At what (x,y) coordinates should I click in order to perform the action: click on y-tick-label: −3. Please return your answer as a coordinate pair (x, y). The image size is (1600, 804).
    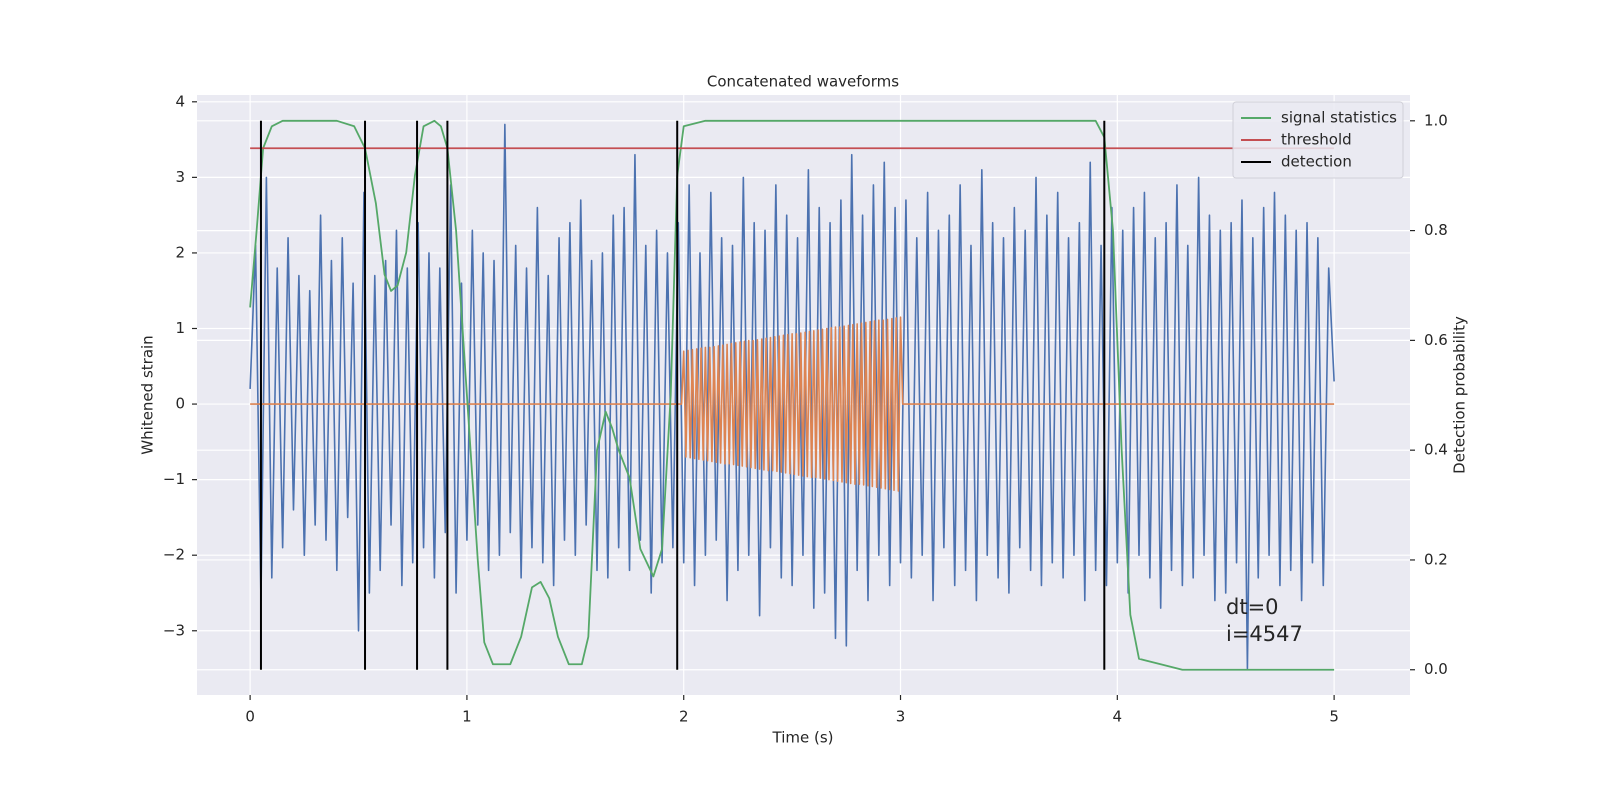
    Looking at the image, I should click on (174, 630).